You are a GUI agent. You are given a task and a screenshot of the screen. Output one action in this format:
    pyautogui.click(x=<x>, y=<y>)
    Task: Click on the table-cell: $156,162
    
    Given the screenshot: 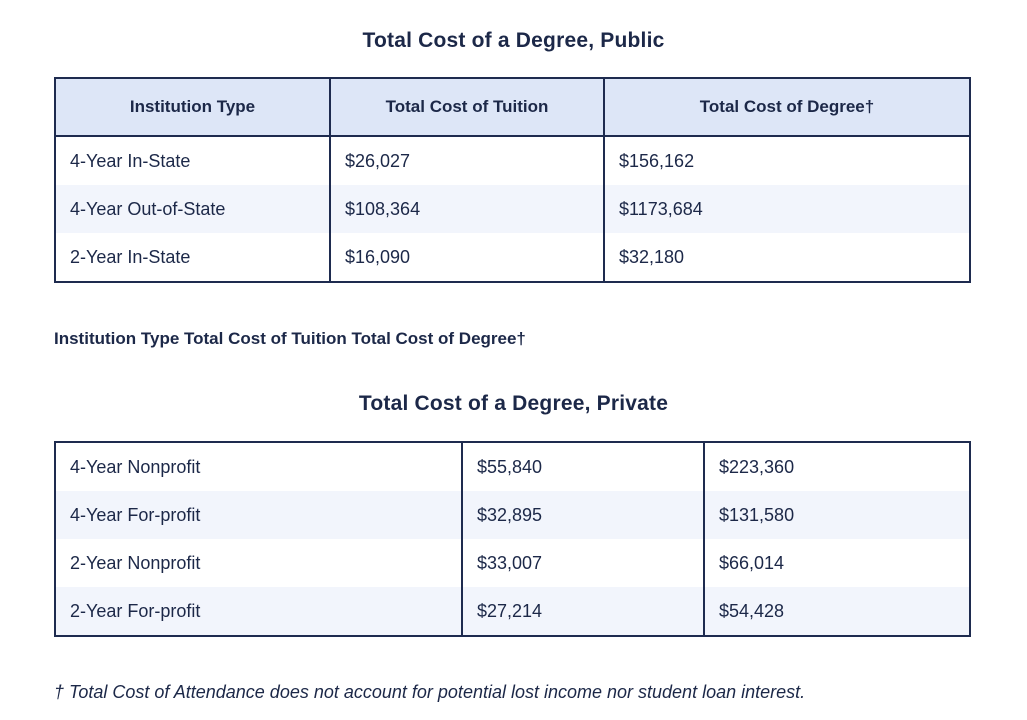 What is the action you would take?
    pyautogui.click(x=787, y=160)
    